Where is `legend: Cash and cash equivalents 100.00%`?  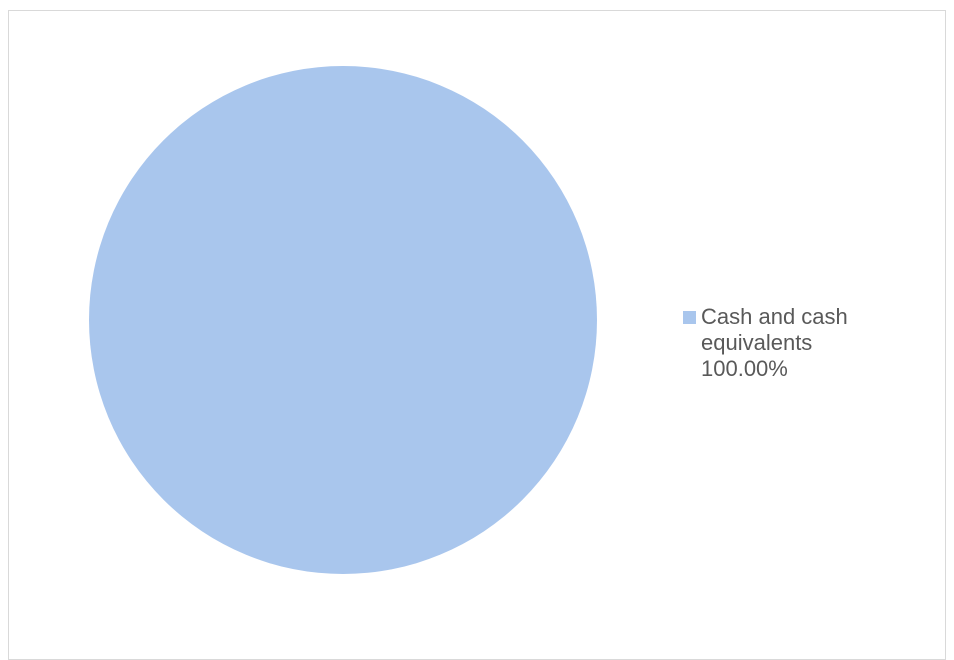 legend: Cash and cash equivalents 100.00% is located at coordinates (798, 343).